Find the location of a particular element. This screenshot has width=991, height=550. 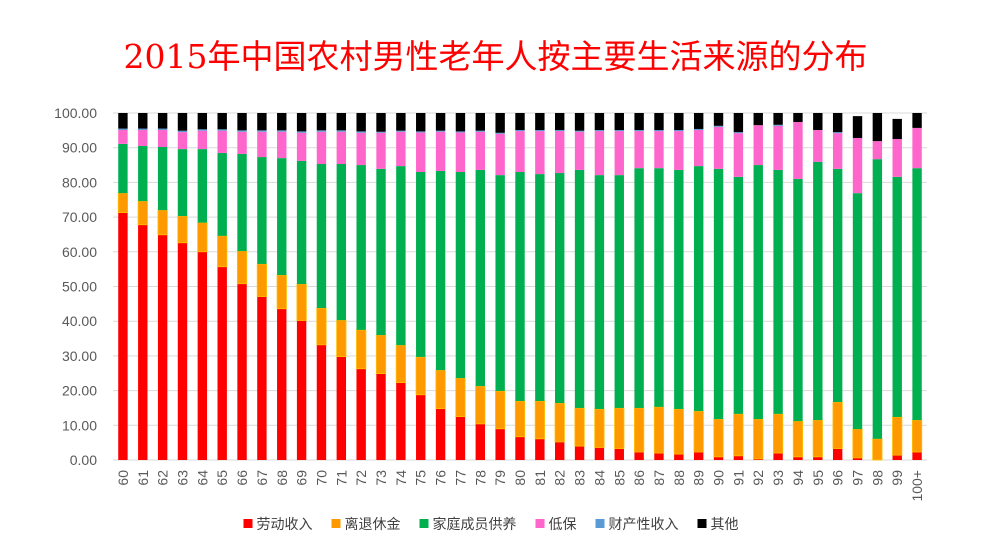

legend-label-4: 低保 is located at coordinates (563, 525).